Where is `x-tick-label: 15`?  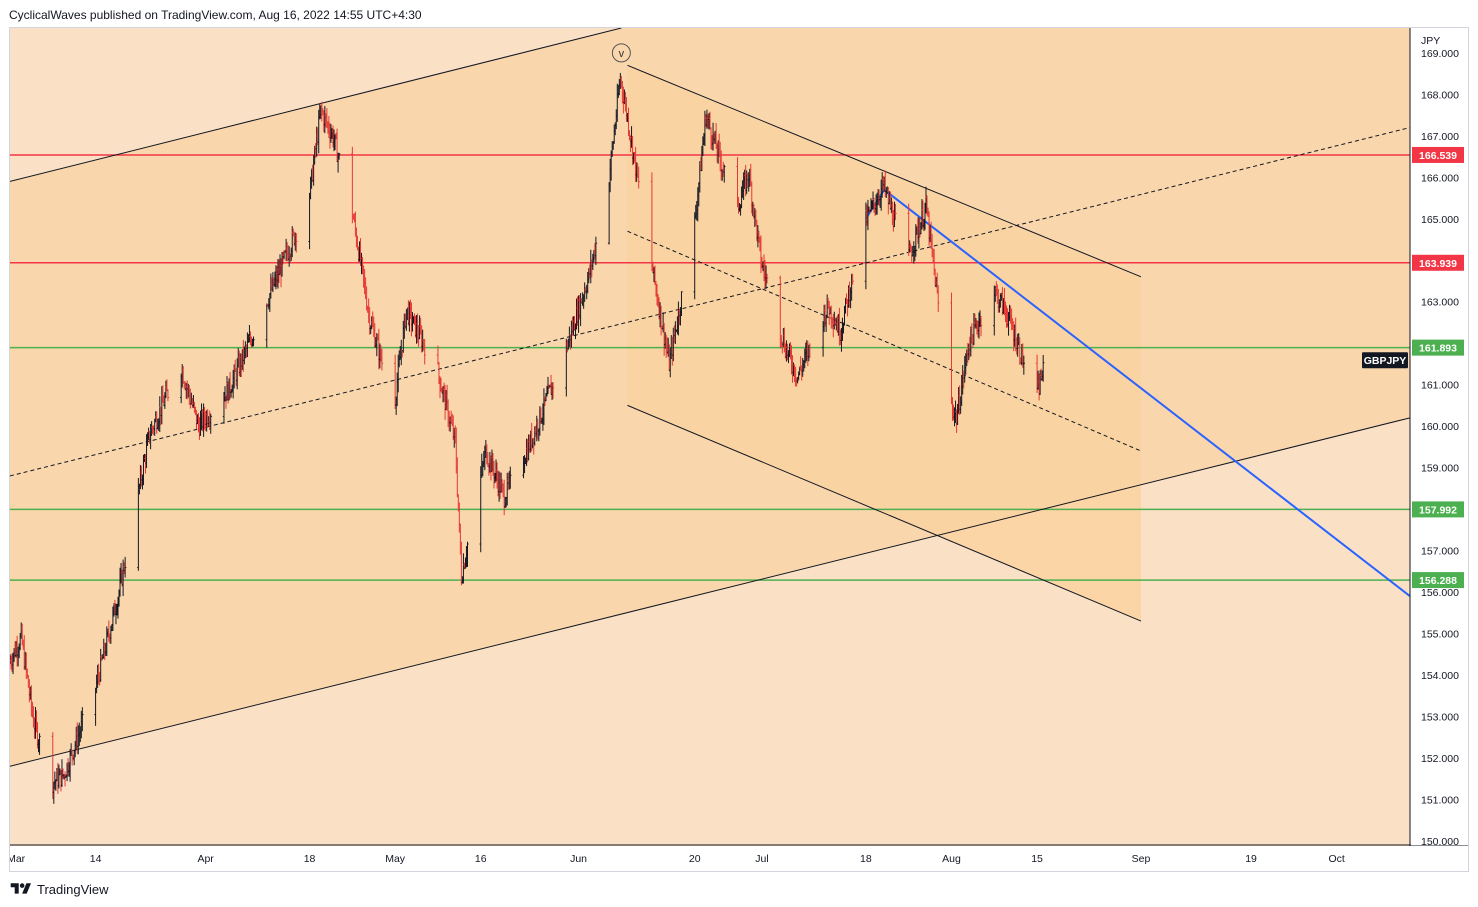 x-tick-label: 15 is located at coordinates (1037, 859).